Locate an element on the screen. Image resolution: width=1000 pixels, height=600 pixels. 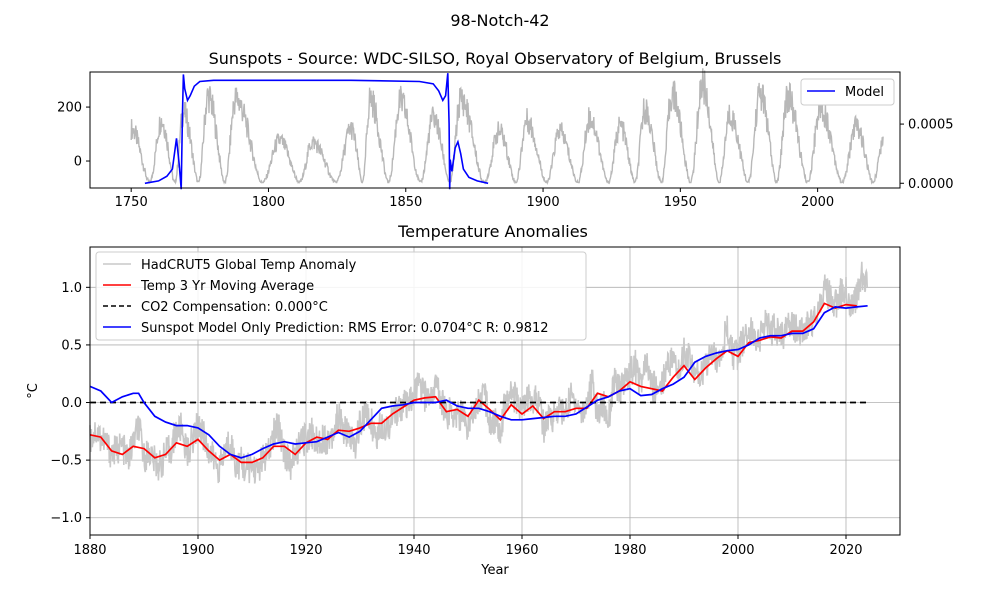
sunspots-y2-tick-0-0005: 0.0005 is located at coordinates (931, 125).